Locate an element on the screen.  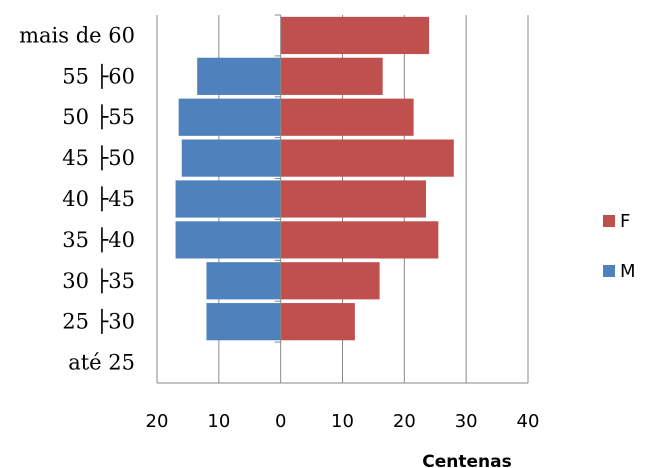
category-label-1: 55 ├60 is located at coordinates (98, 76).